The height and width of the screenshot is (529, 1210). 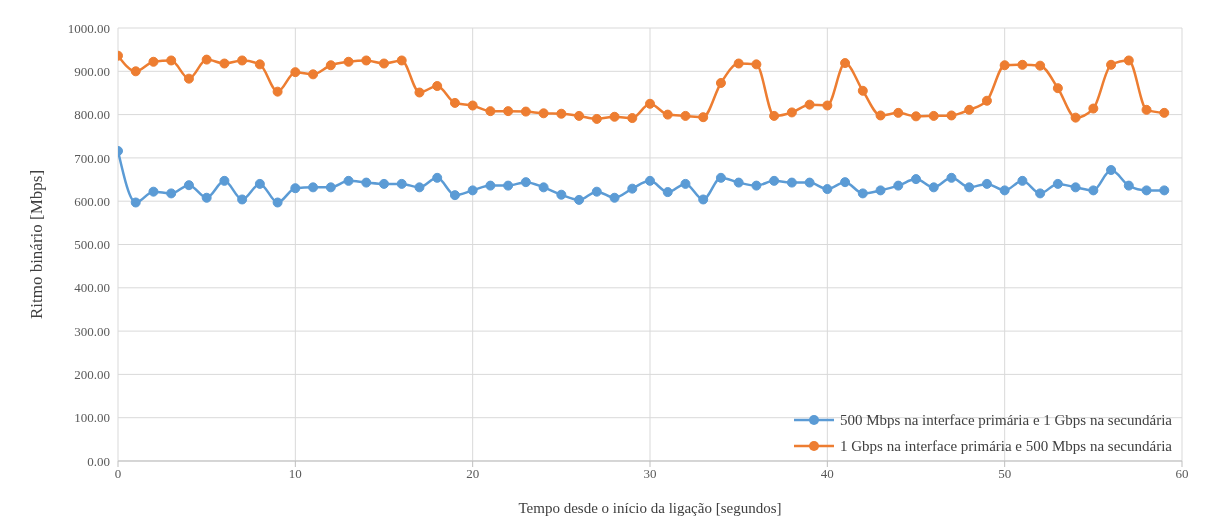 What do you see at coordinates (92, 418) in the screenshot?
I see `y-tick-label: 100.00` at bounding box center [92, 418].